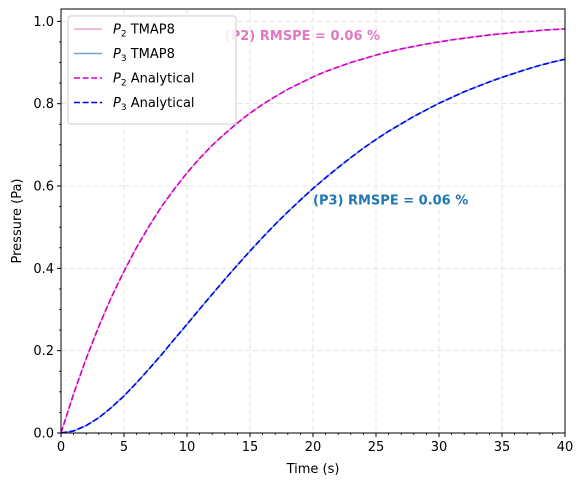  I want to click on legend-entry: P2 Analytical, so click(154, 80).